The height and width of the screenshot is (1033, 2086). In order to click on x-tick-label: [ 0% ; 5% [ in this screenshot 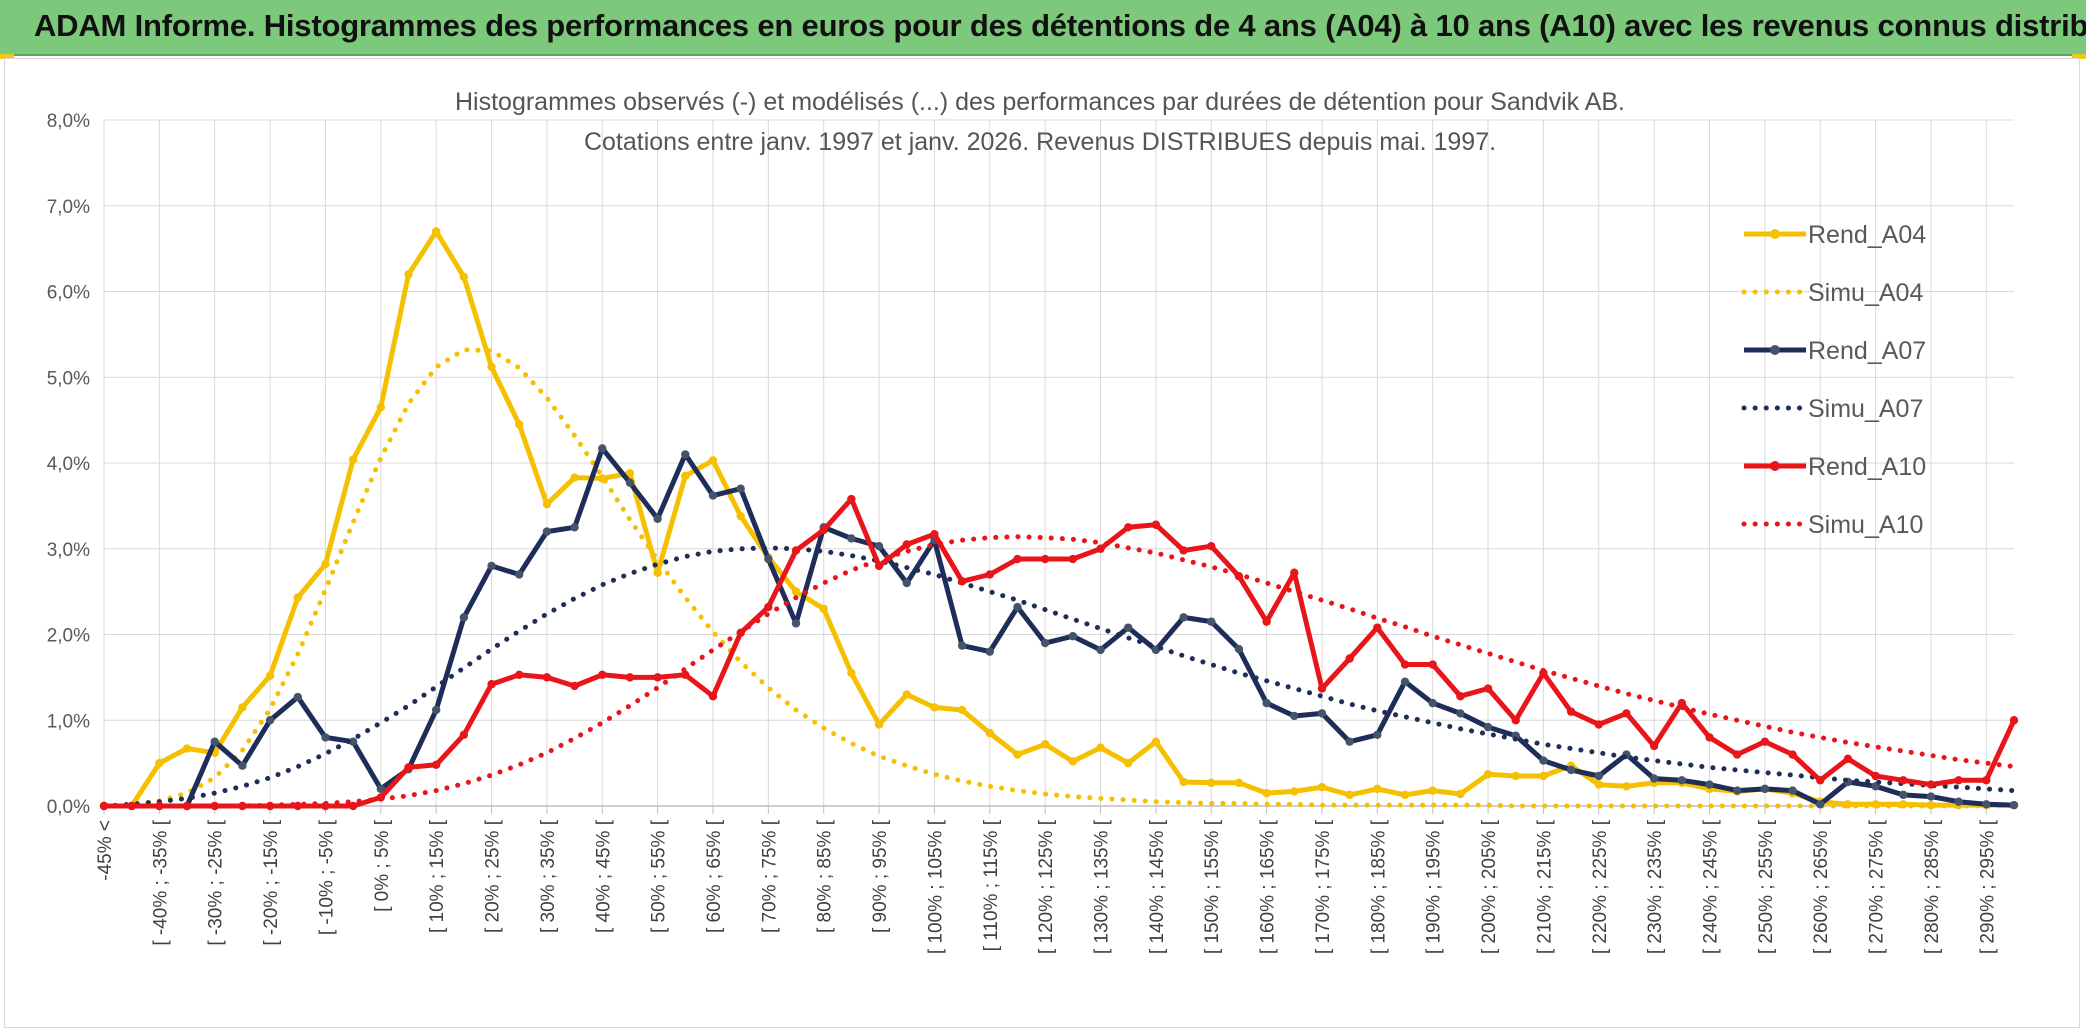, I will do `click(382, 865)`.